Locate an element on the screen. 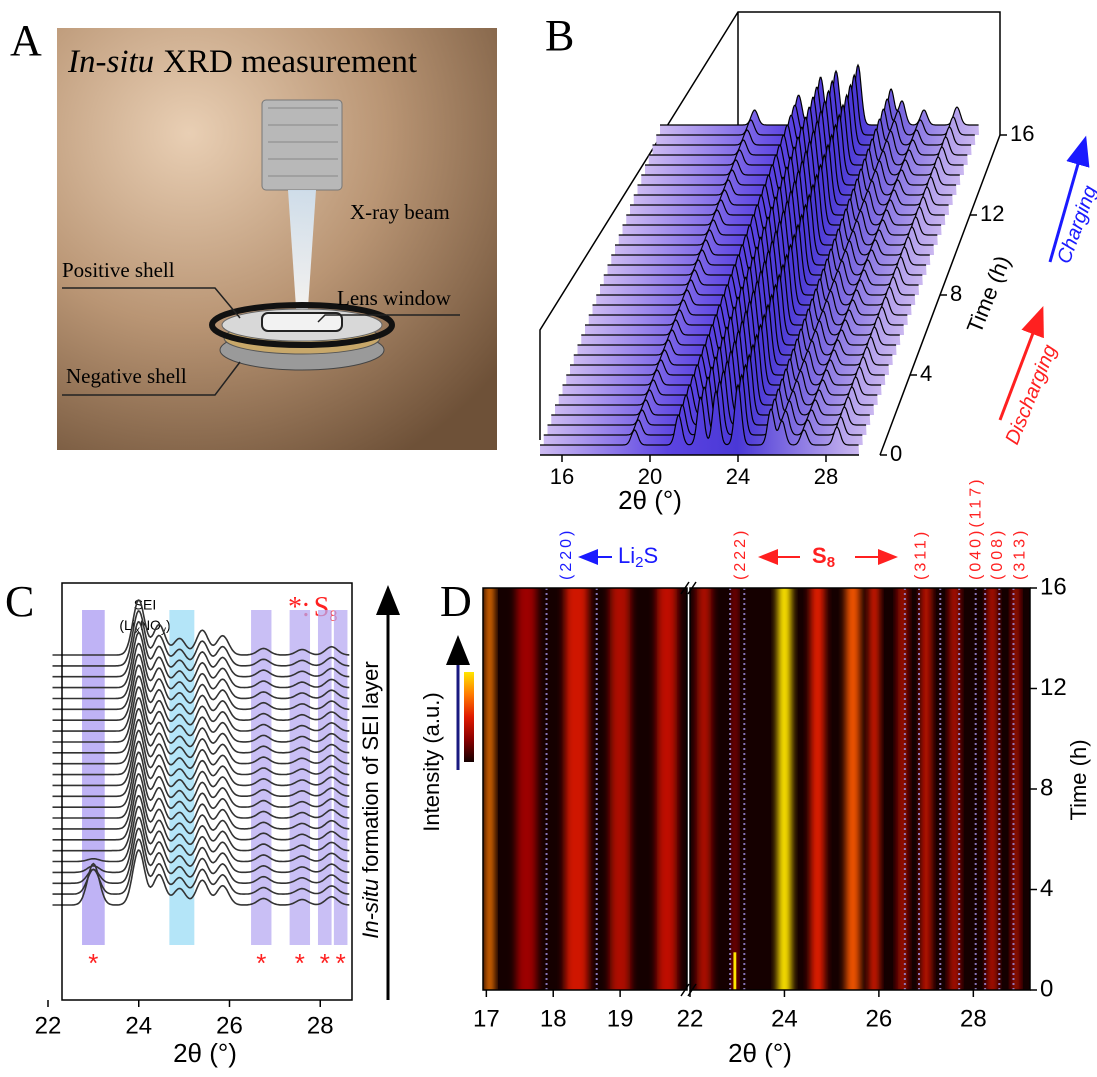  colorbar is located at coordinates (469, 717).